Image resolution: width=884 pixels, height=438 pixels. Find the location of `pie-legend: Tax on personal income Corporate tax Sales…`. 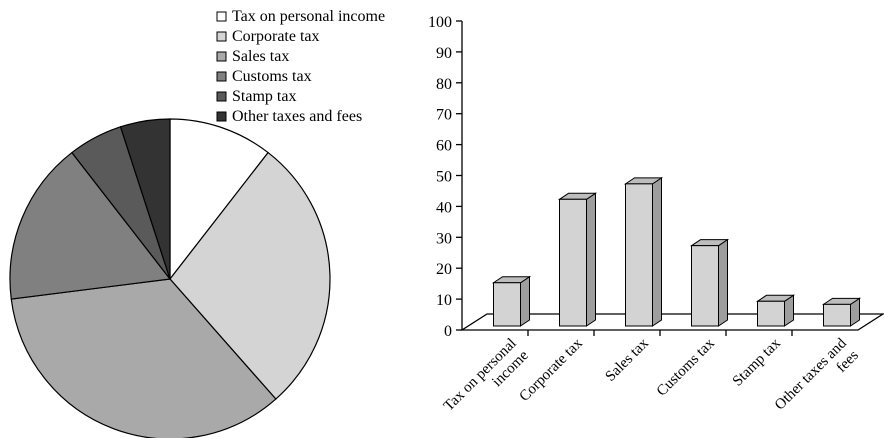

pie-legend: Tax on personal income Corporate tax Sales… is located at coordinates (300, 66).